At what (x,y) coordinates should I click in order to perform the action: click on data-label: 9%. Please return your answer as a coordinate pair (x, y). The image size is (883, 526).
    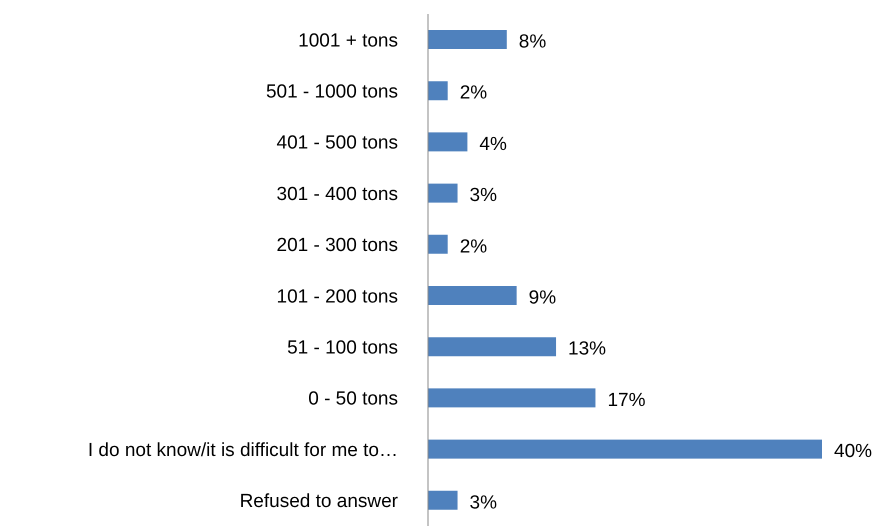
    Looking at the image, I should click on (542, 298).